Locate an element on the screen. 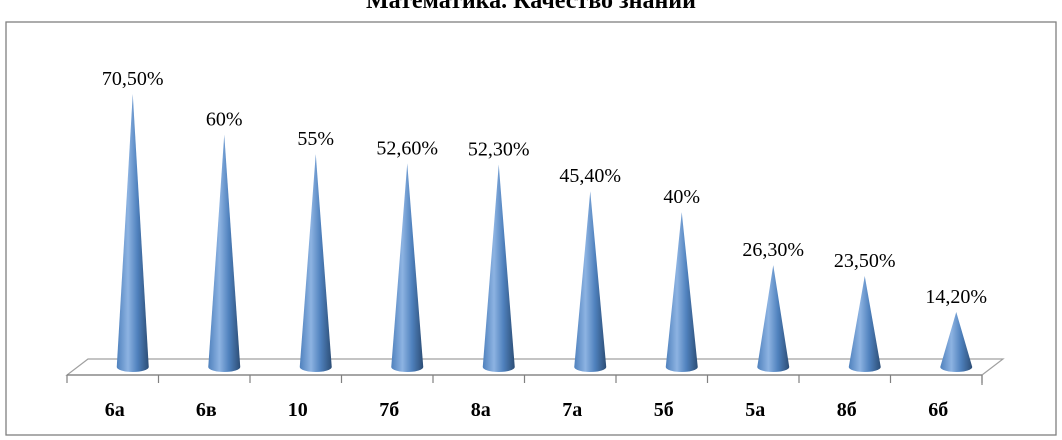  category-labels: 6а 6в 10 7б 8а 7а 5б 5а 8б 6б is located at coordinates (527, 410).